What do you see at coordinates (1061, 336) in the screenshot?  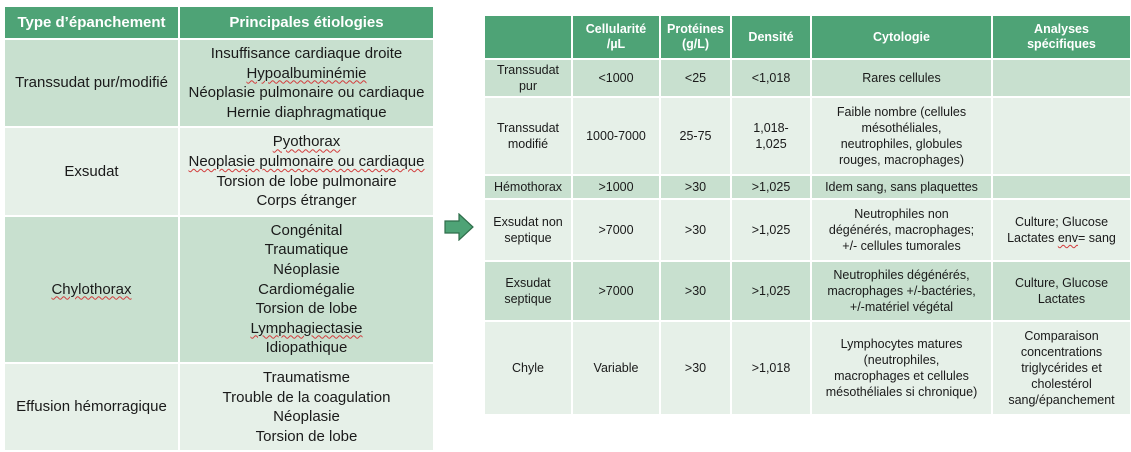 I see `analyses-line: Comparaison` at bounding box center [1061, 336].